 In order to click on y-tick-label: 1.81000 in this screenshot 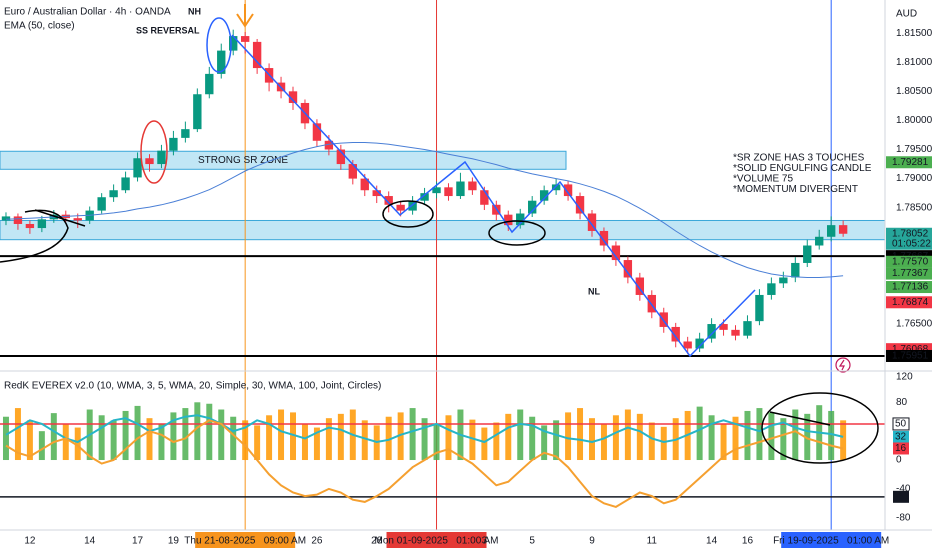, I will do `click(914, 62)`.